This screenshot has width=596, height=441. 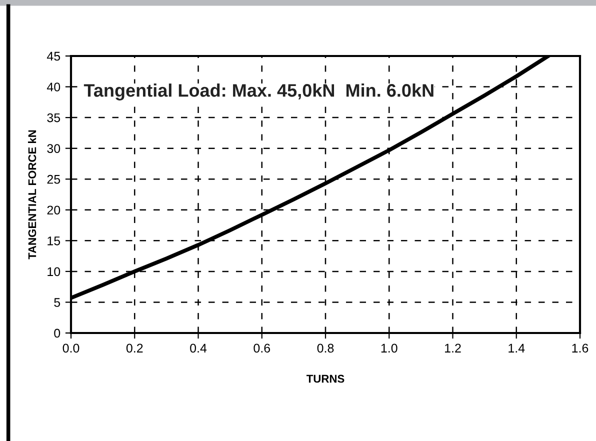 What do you see at coordinates (53, 148) in the screenshot?
I see `y-tick-label: 30` at bounding box center [53, 148].